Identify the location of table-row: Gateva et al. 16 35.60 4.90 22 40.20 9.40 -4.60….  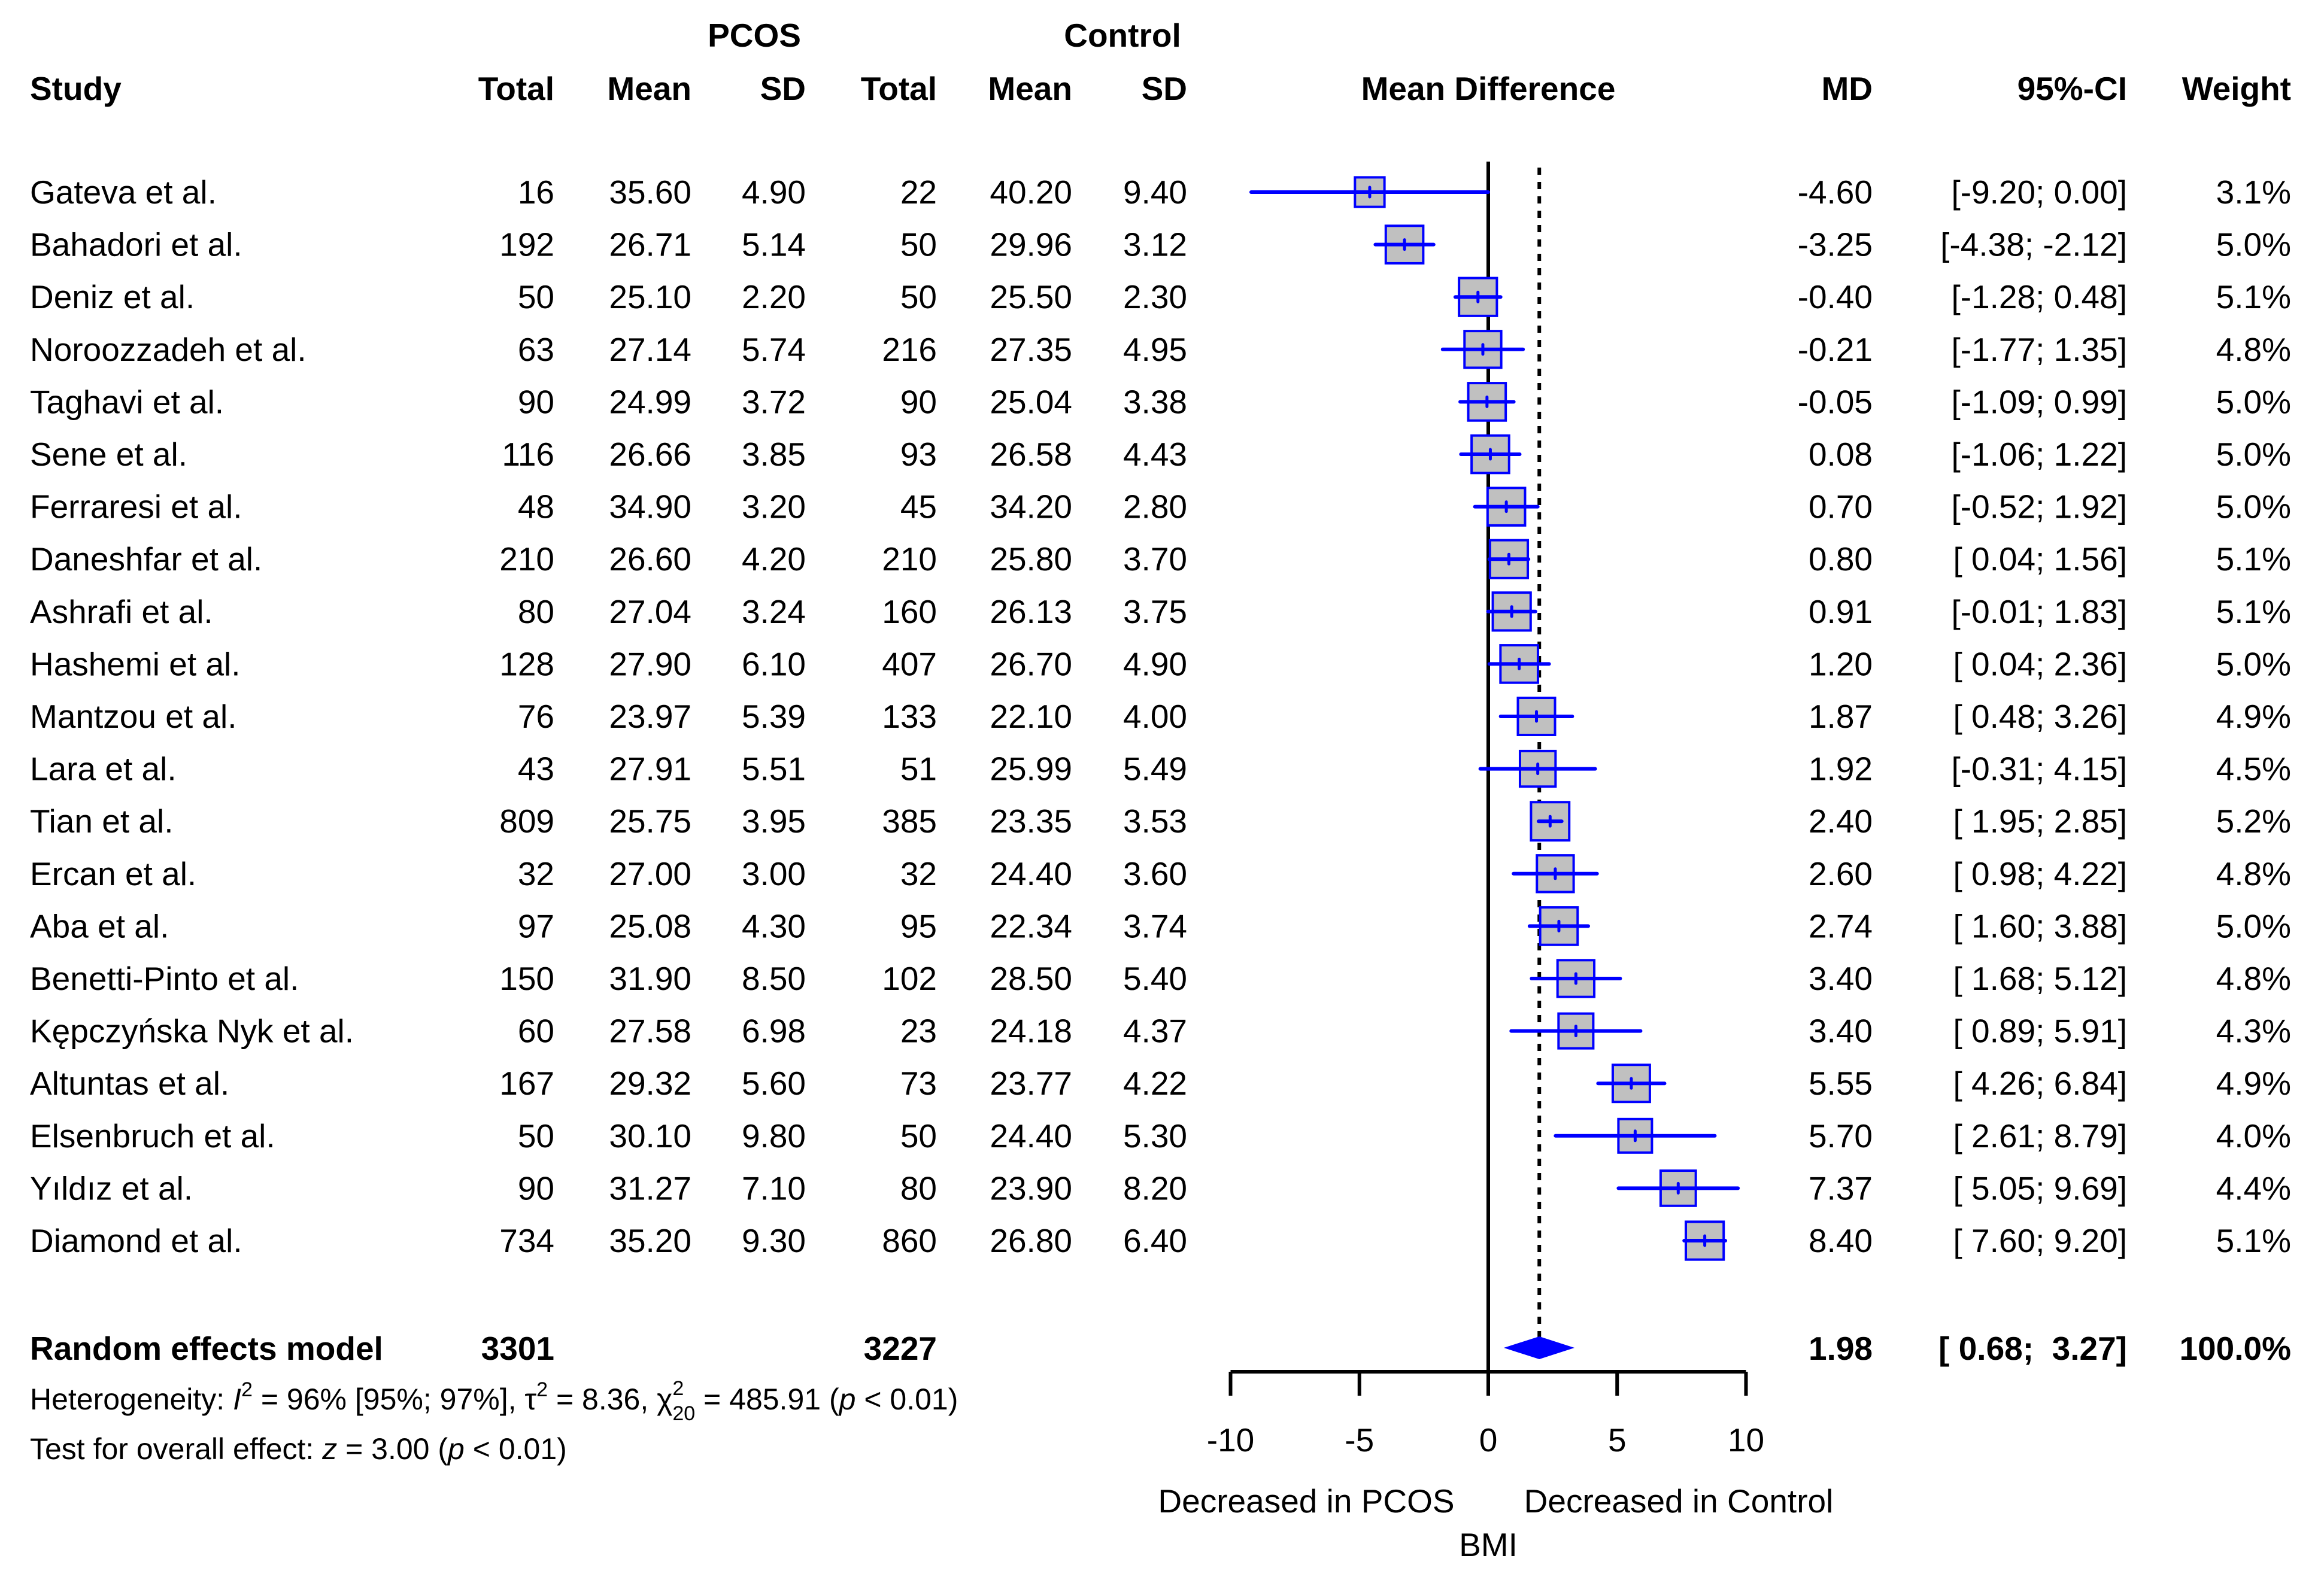
(1160, 192).